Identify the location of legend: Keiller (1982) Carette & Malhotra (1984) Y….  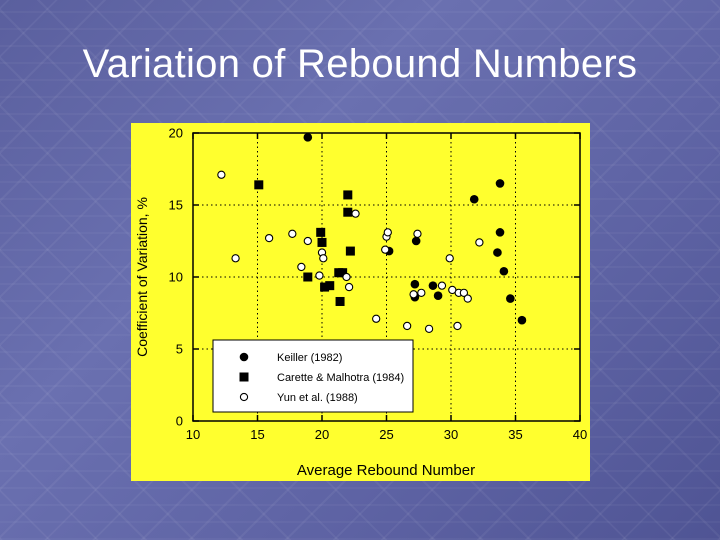
(321, 378).